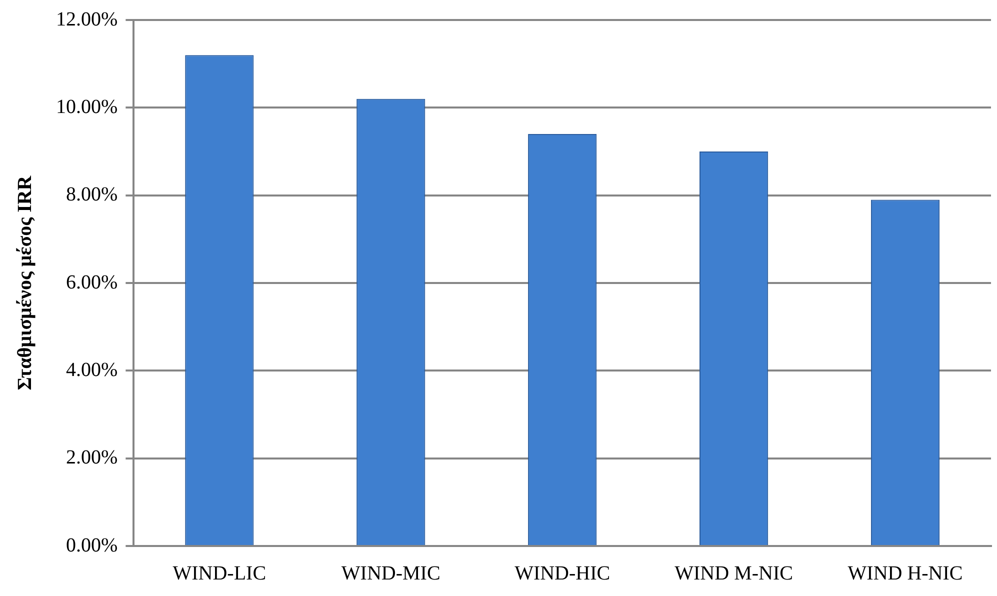 The height and width of the screenshot is (596, 997). Describe the element at coordinates (733, 573) in the screenshot. I see `x-tick-label: WIND M-NIC` at that location.